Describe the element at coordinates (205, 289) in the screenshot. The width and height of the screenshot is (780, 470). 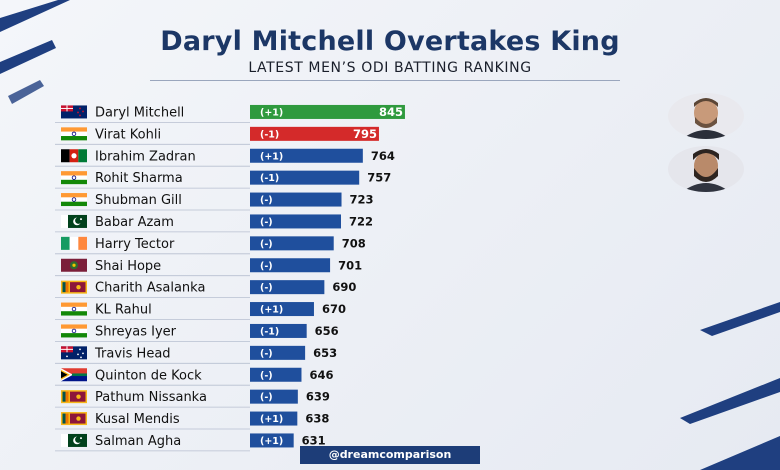
I see `ranking-row: Charith Asalanka (-) 690` at that location.